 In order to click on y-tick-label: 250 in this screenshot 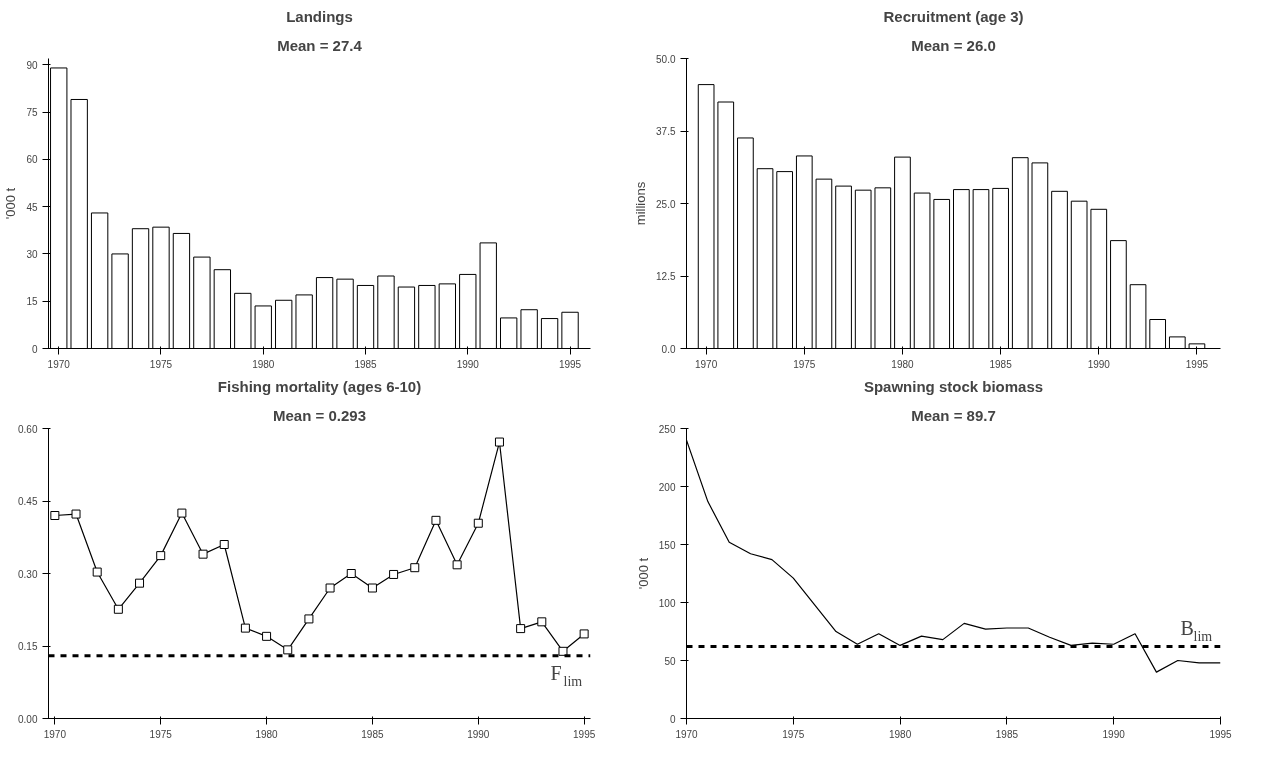, I will do `click(667, 429)`.